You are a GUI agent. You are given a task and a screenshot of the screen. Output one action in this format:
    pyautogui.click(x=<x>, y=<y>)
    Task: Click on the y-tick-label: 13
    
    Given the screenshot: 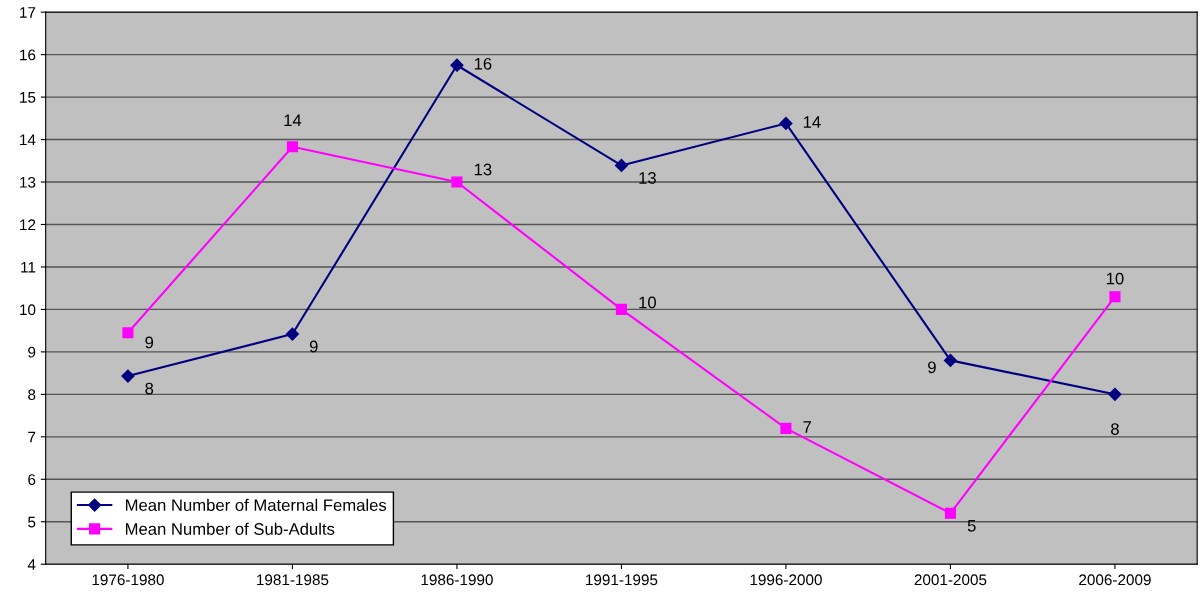 What is the action you would take?
    pyautogui.click(x=28, y=182)
    